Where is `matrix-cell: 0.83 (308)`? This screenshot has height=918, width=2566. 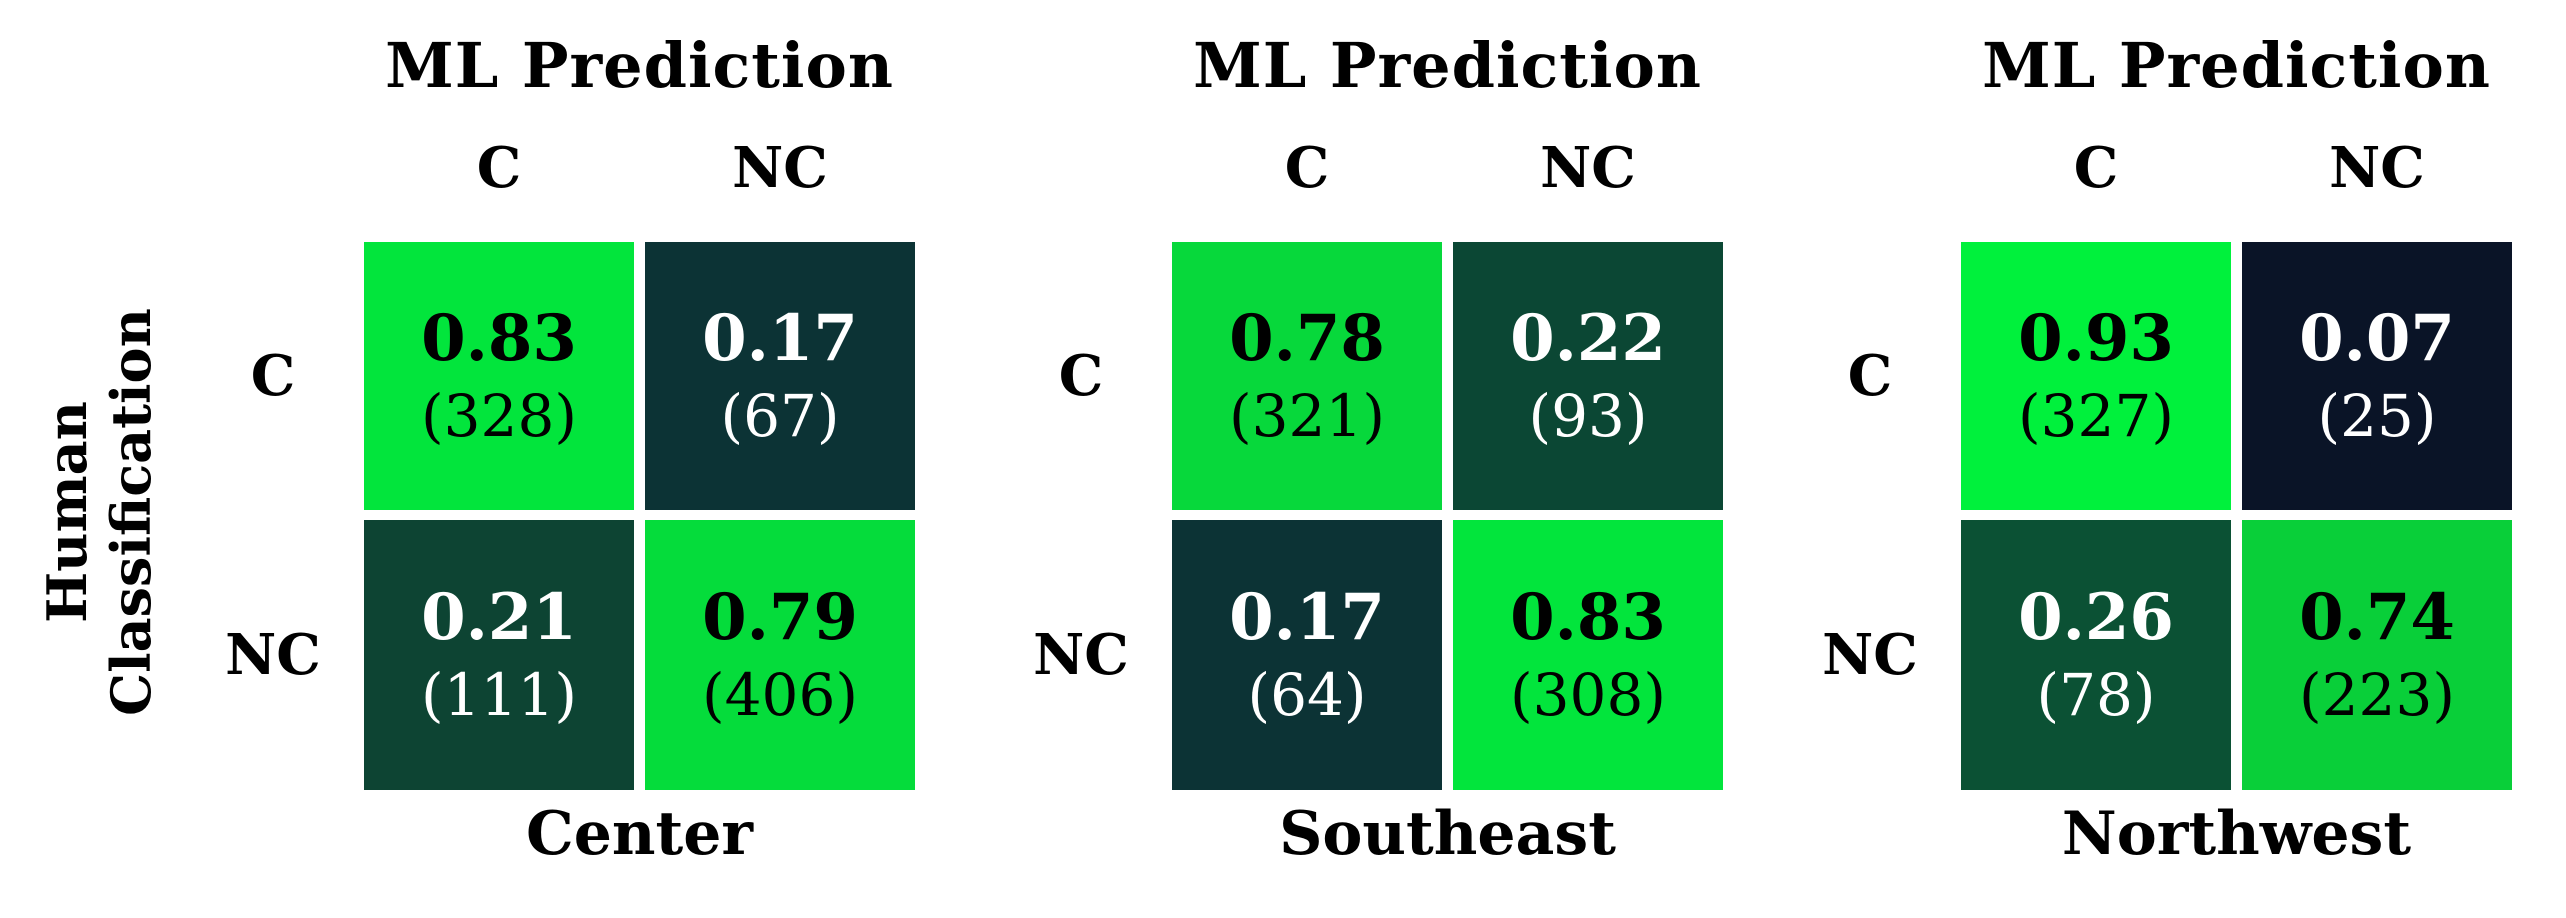
matrix-cell: 0.83 (308) is located at coordinates (1588, 655).